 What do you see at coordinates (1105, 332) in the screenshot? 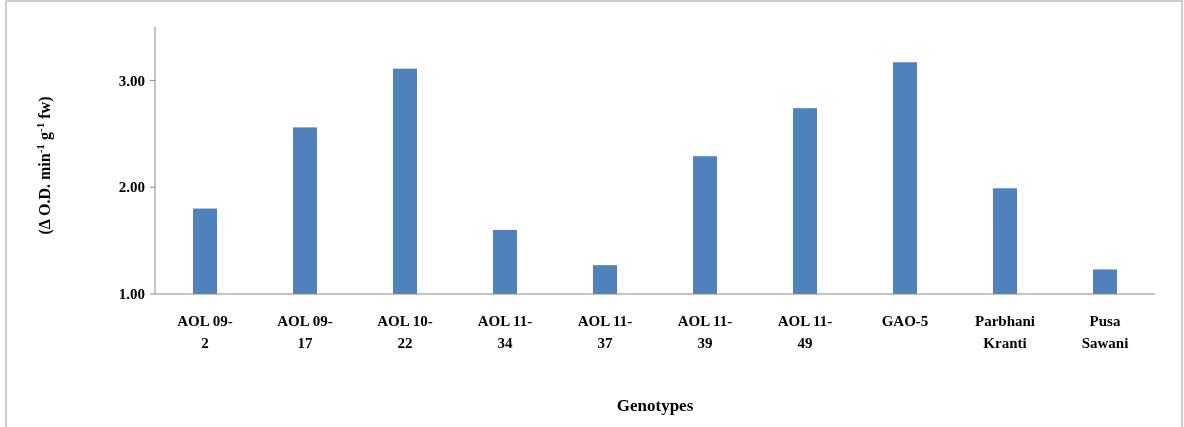
I see `x-tick-label: Pusa Sawani` at bounding box center [1105, 332].